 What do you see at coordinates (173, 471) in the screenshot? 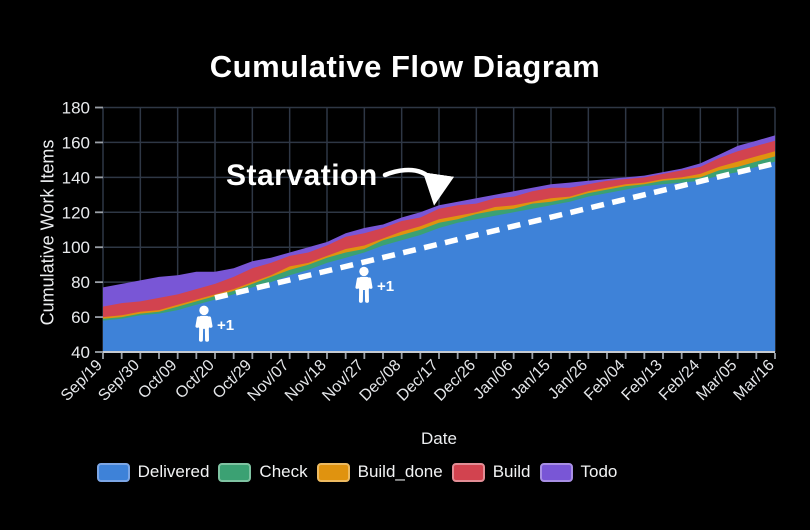
I see `legend-label: Delivered` at bounding box center [173, 471].